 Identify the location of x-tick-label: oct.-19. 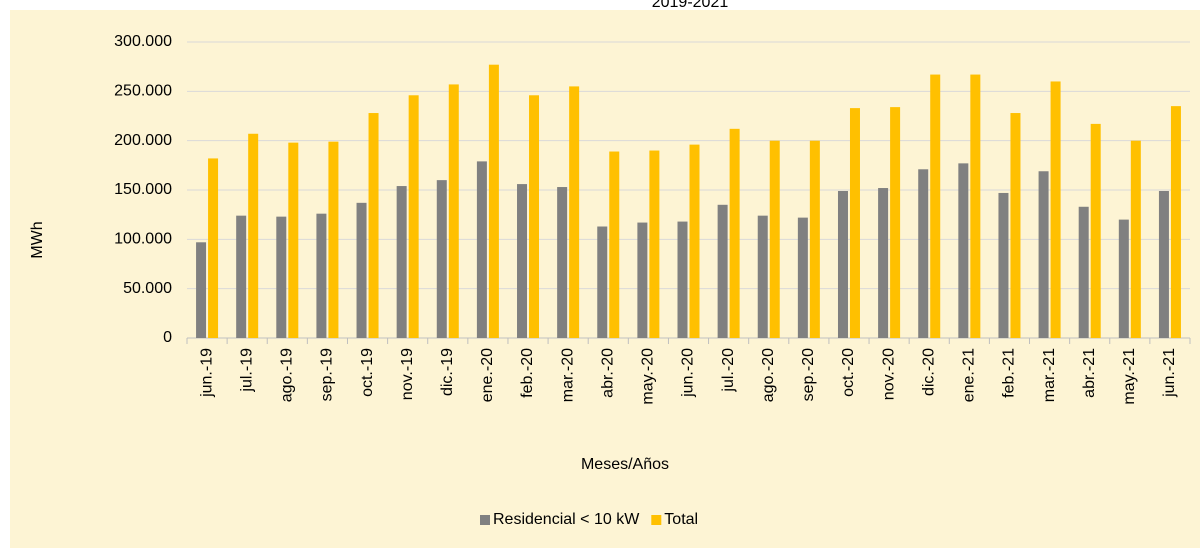
(367, 372).